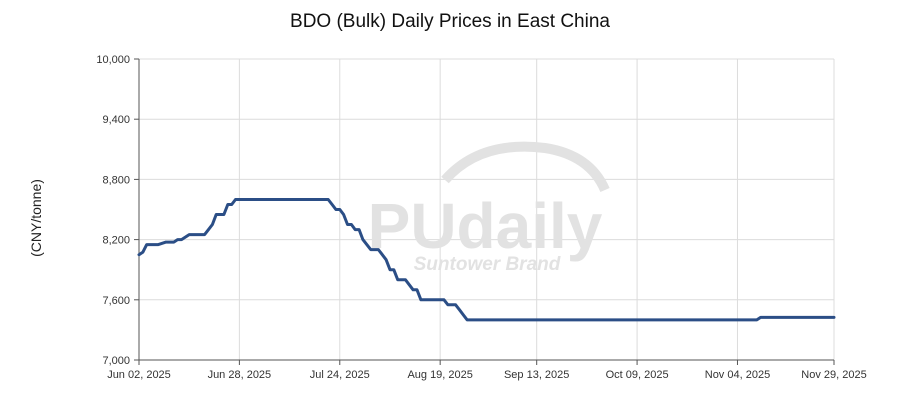  What do you see at coordinates (340, 375) in the screenshot?
I see `x-tick-label: Jul 24, 2025` at bounding box center [340, 375].